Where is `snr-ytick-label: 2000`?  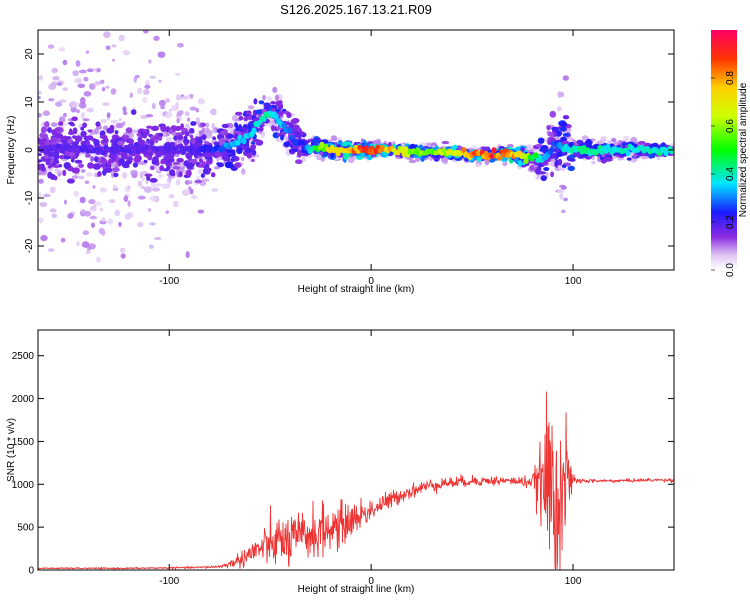
snr-ytick-label: 2000 is located at coordinates (23, 399).